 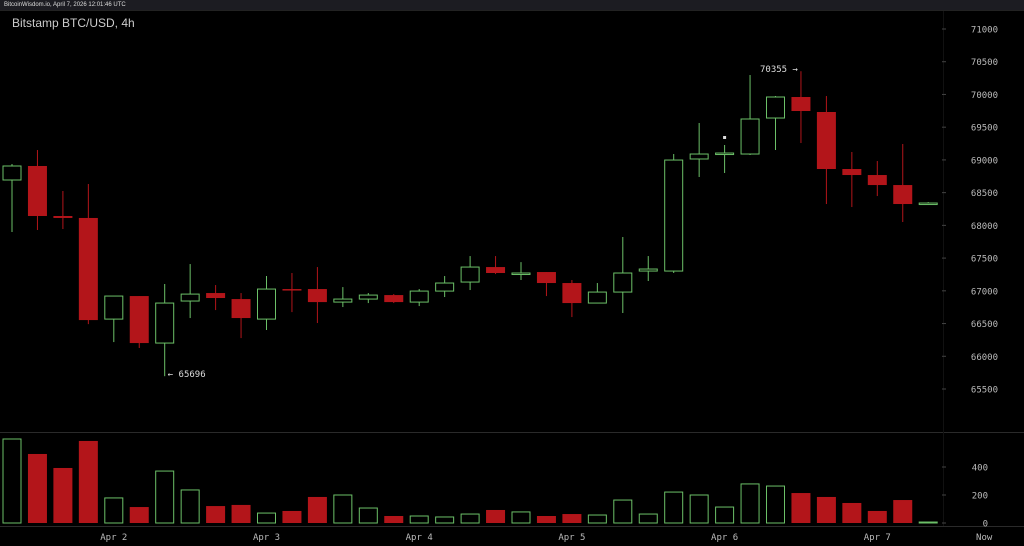 What do you see at coordinates (187, 375) in the screenshot?
I see `low-annotation: ← 65696` at bounding box center [187, 375].